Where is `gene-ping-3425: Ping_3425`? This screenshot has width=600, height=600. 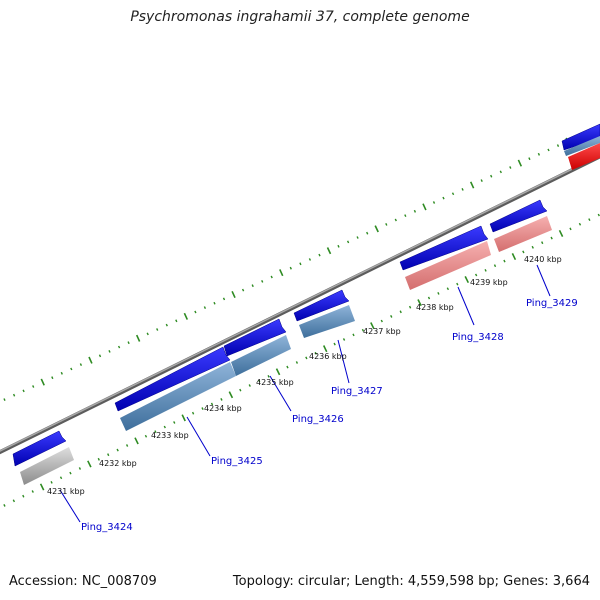
gene-ping-3425: Ping_3425 is located at coordinates (188, 406).